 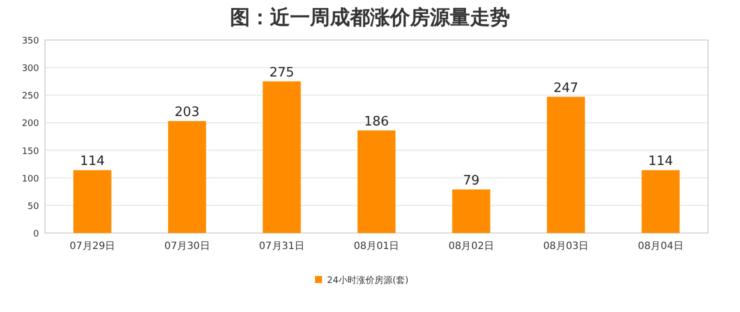 I want to click on y-tick-label: 250, so click(x=31, y=97).